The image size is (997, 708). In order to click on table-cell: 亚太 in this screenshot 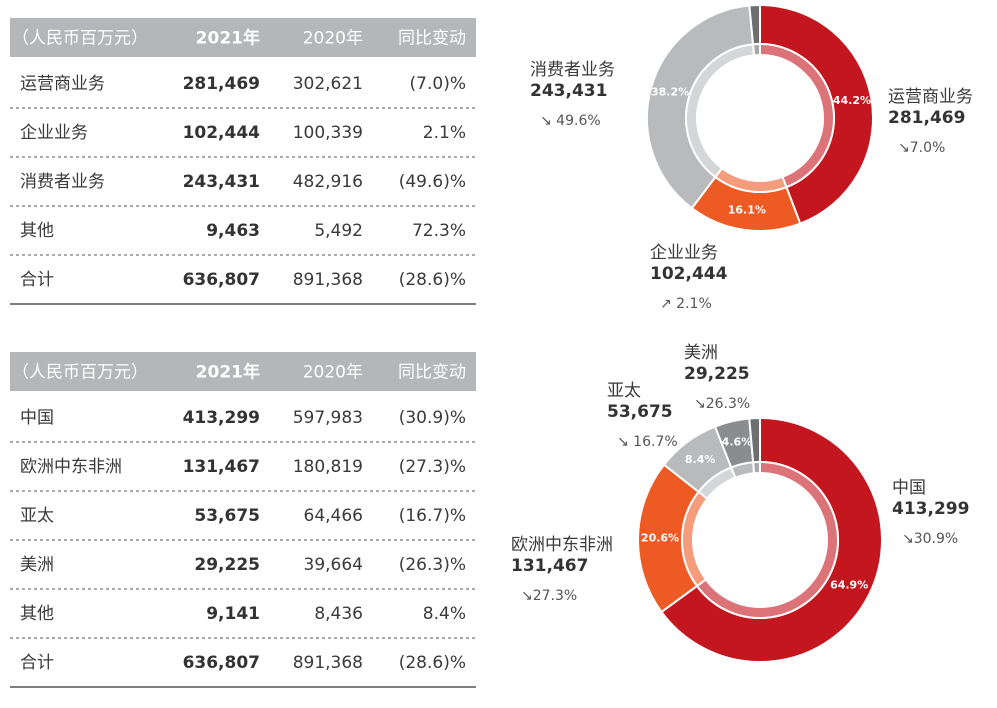, I will do `click(37, 516)`.